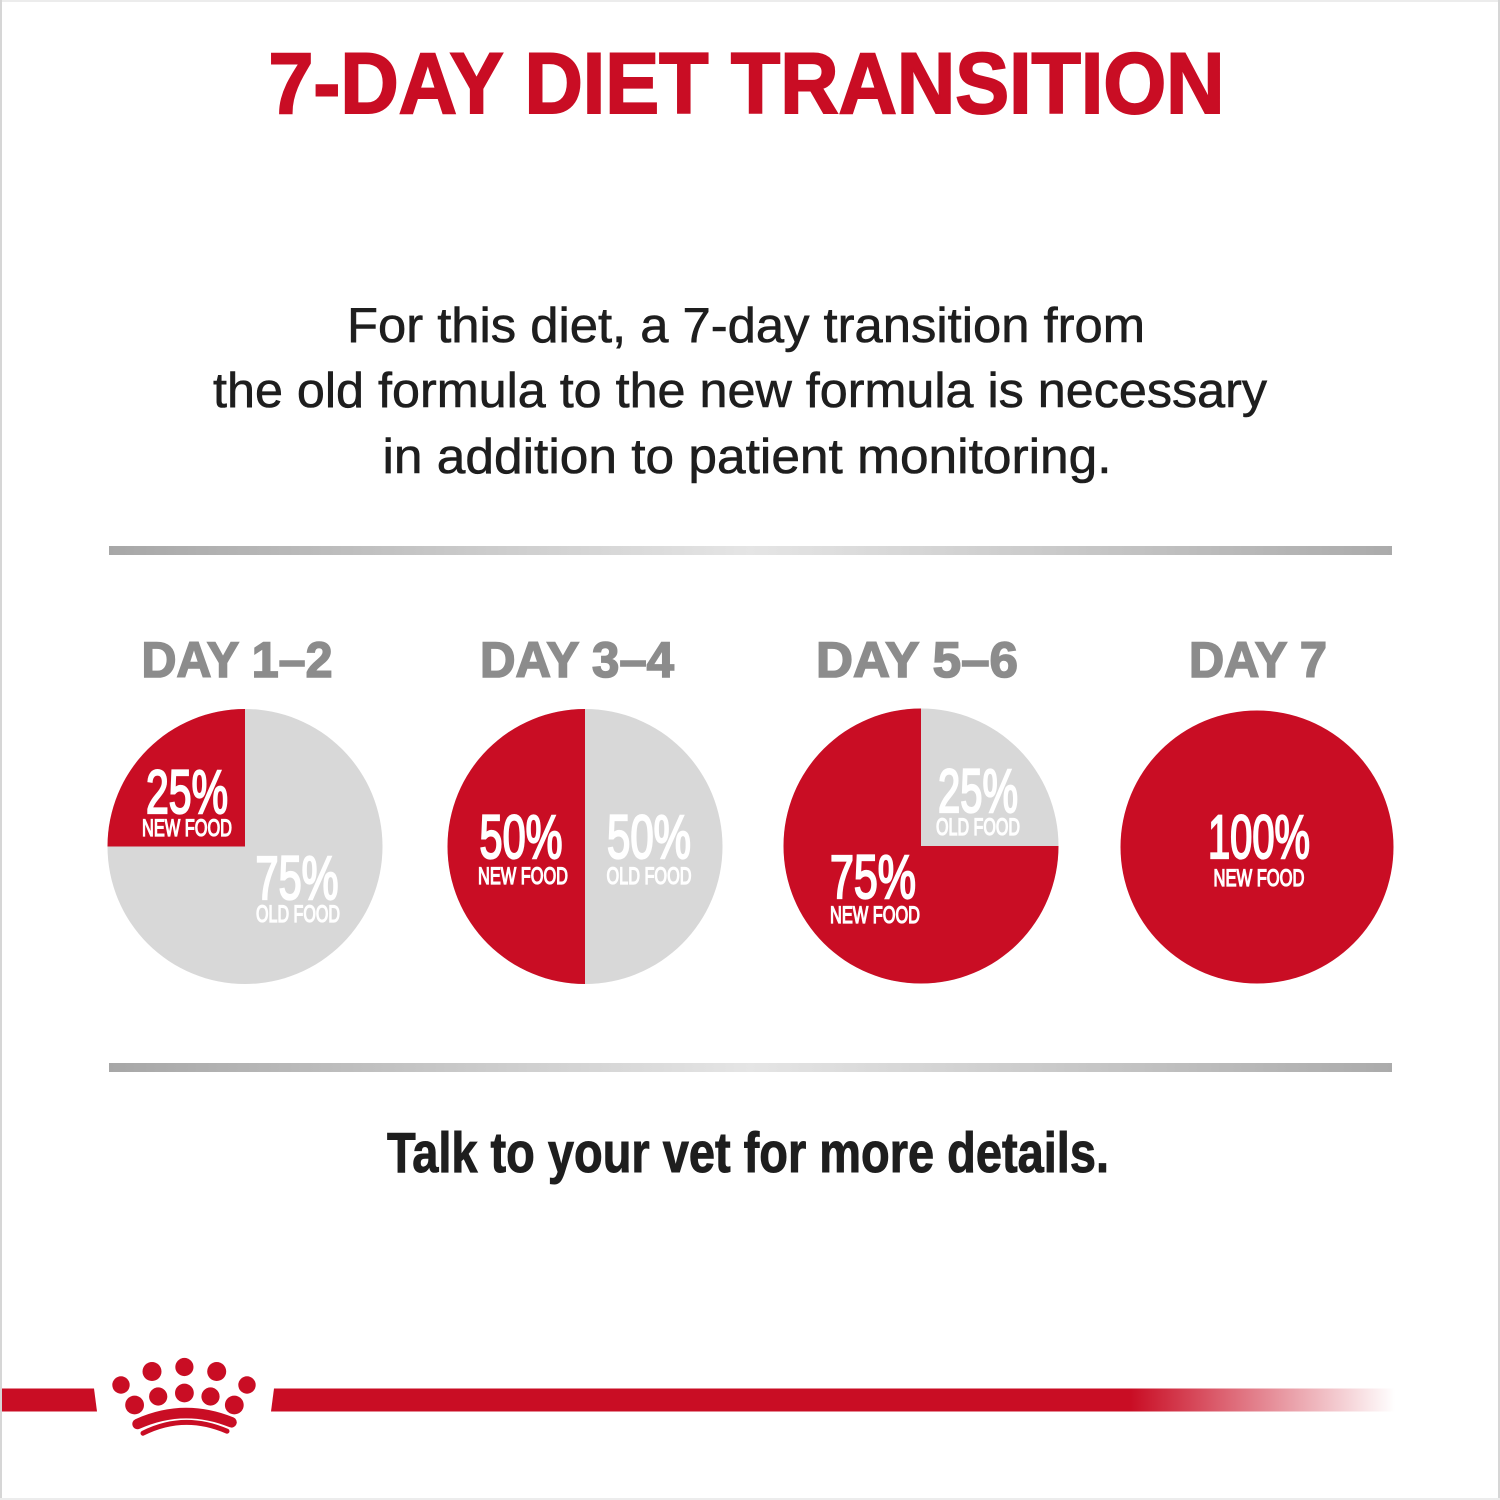 The image size is (1500, 1500). I want to click on svg-text:in addition to patient monitor: in addition to patient monitoring., so click(747, 457).